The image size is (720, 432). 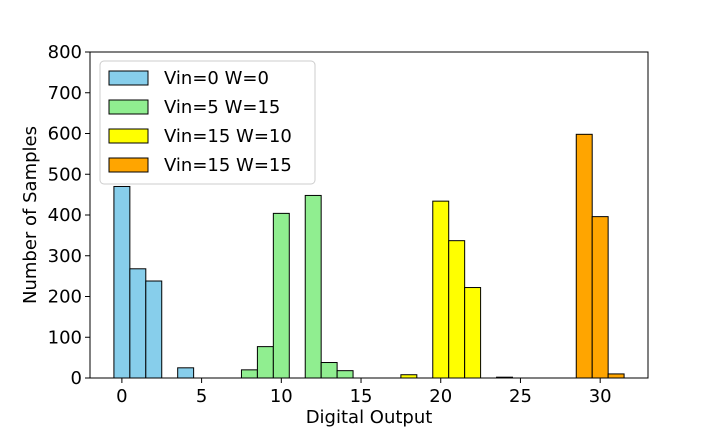 I want to click on x-tick-label: 25, so click(x=520, y=396).